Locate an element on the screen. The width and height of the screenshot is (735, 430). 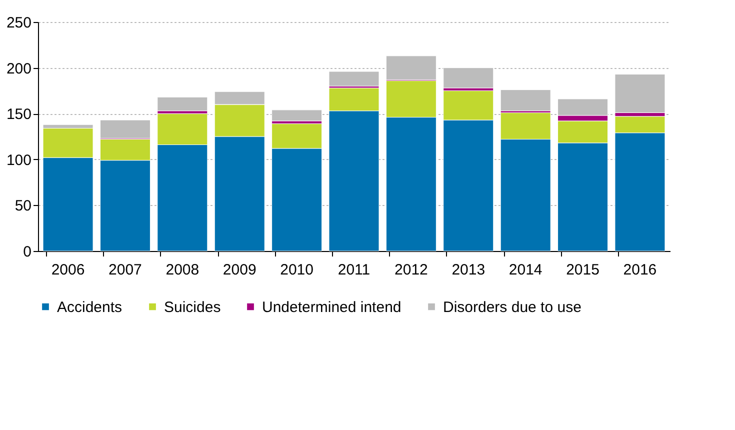
x-tick-label: 2014 is located at coordinates (525, 270).